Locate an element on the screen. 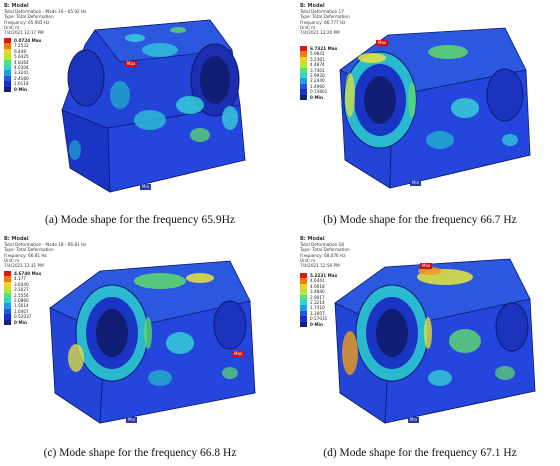  legend-row: 3.1627 is located at coordinates (22, 290).